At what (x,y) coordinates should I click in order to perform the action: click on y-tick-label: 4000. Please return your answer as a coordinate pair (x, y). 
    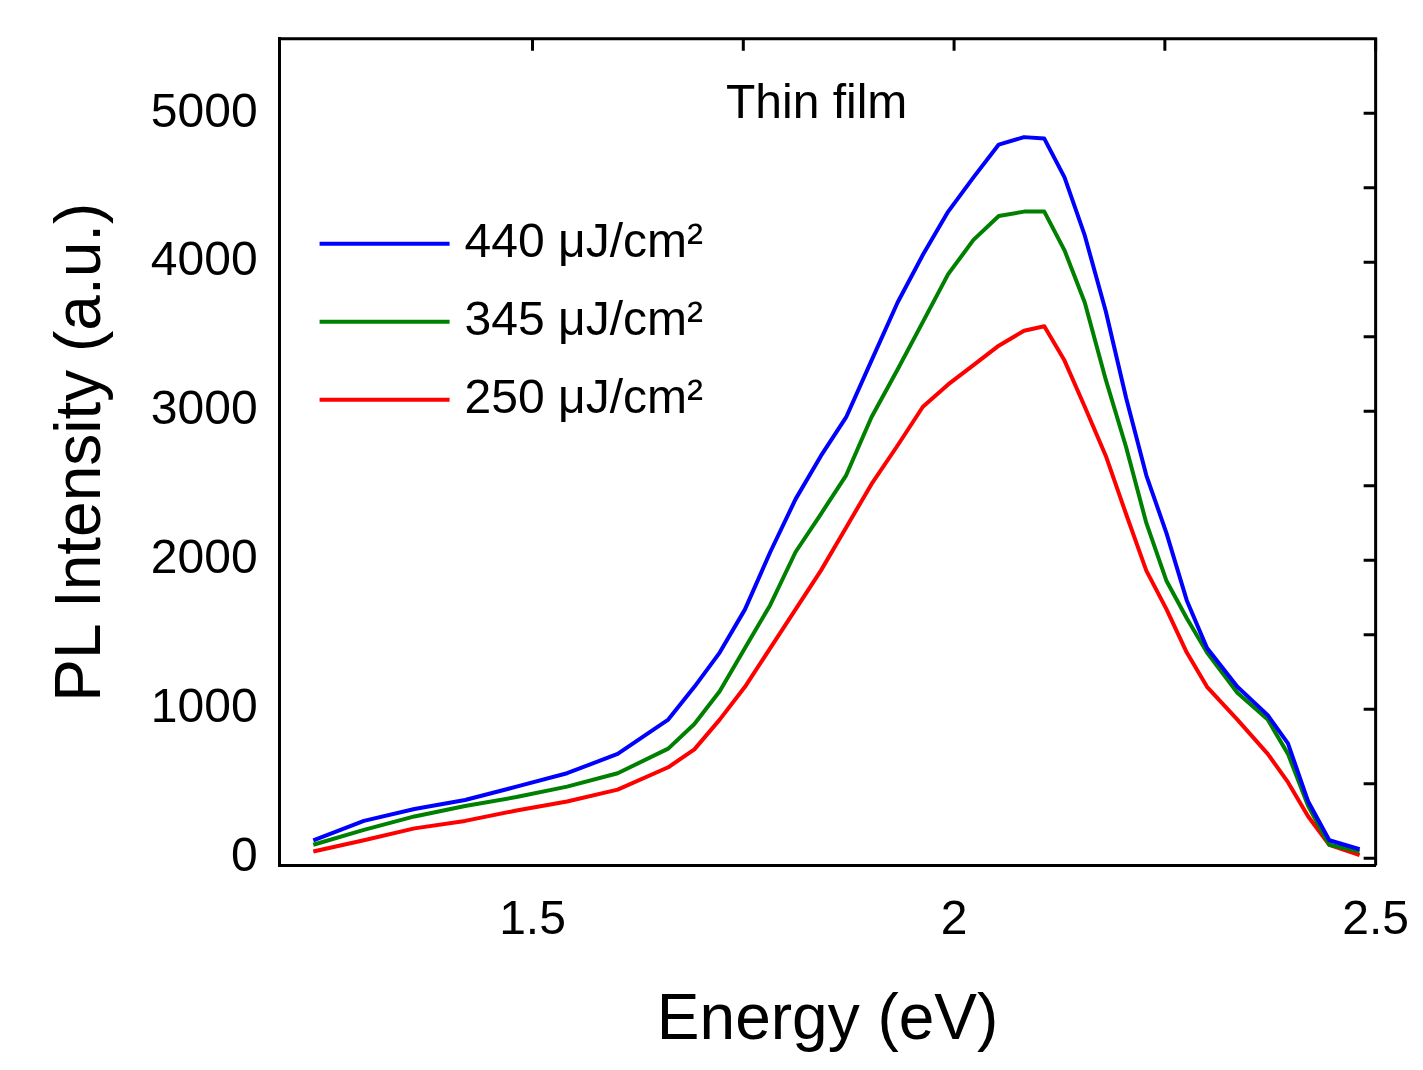
    Looking at the image, I should click on (204, 259).